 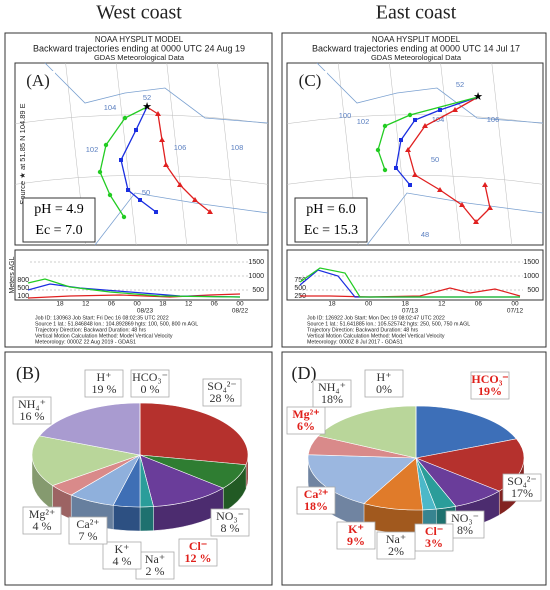 I want to click on slice-label: Cl⁻, so click(x=434, y=531).